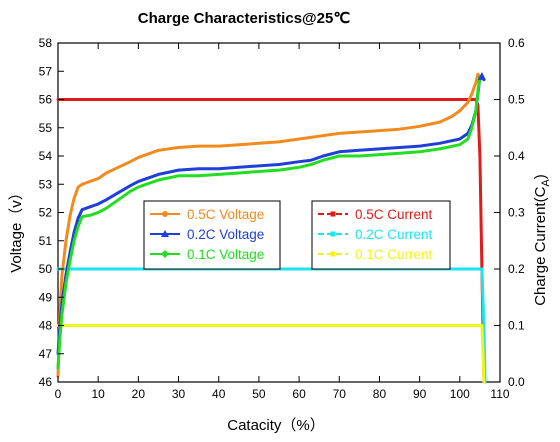 This screenshot has height=442, width=560. Describe the element at coordinates (394, 234) in the screenshot. I see `legend-label: 0.2C Current` at that location.